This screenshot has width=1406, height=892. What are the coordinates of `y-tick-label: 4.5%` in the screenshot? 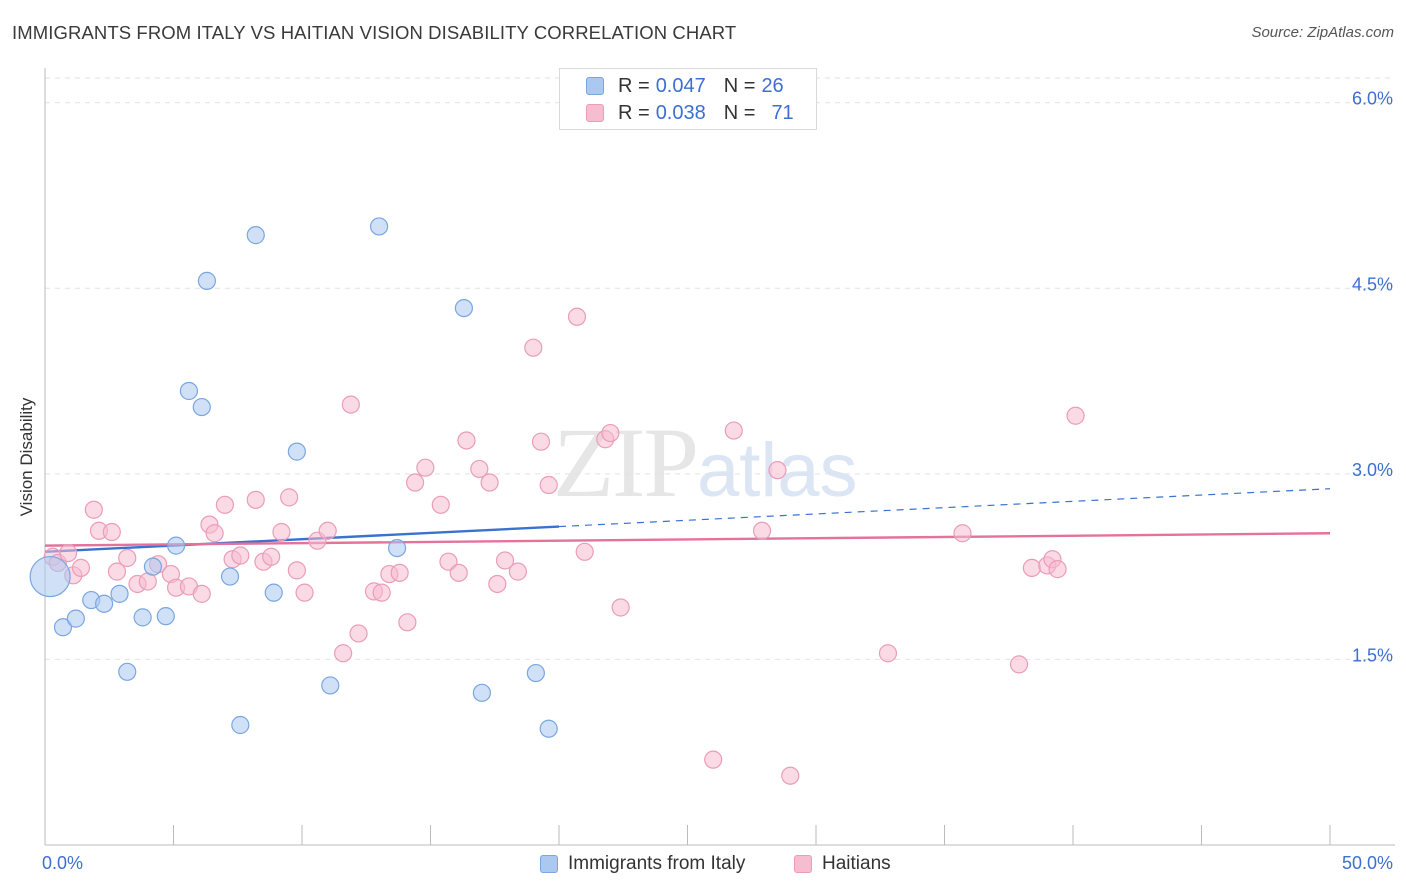 It's located at (1372, 284).